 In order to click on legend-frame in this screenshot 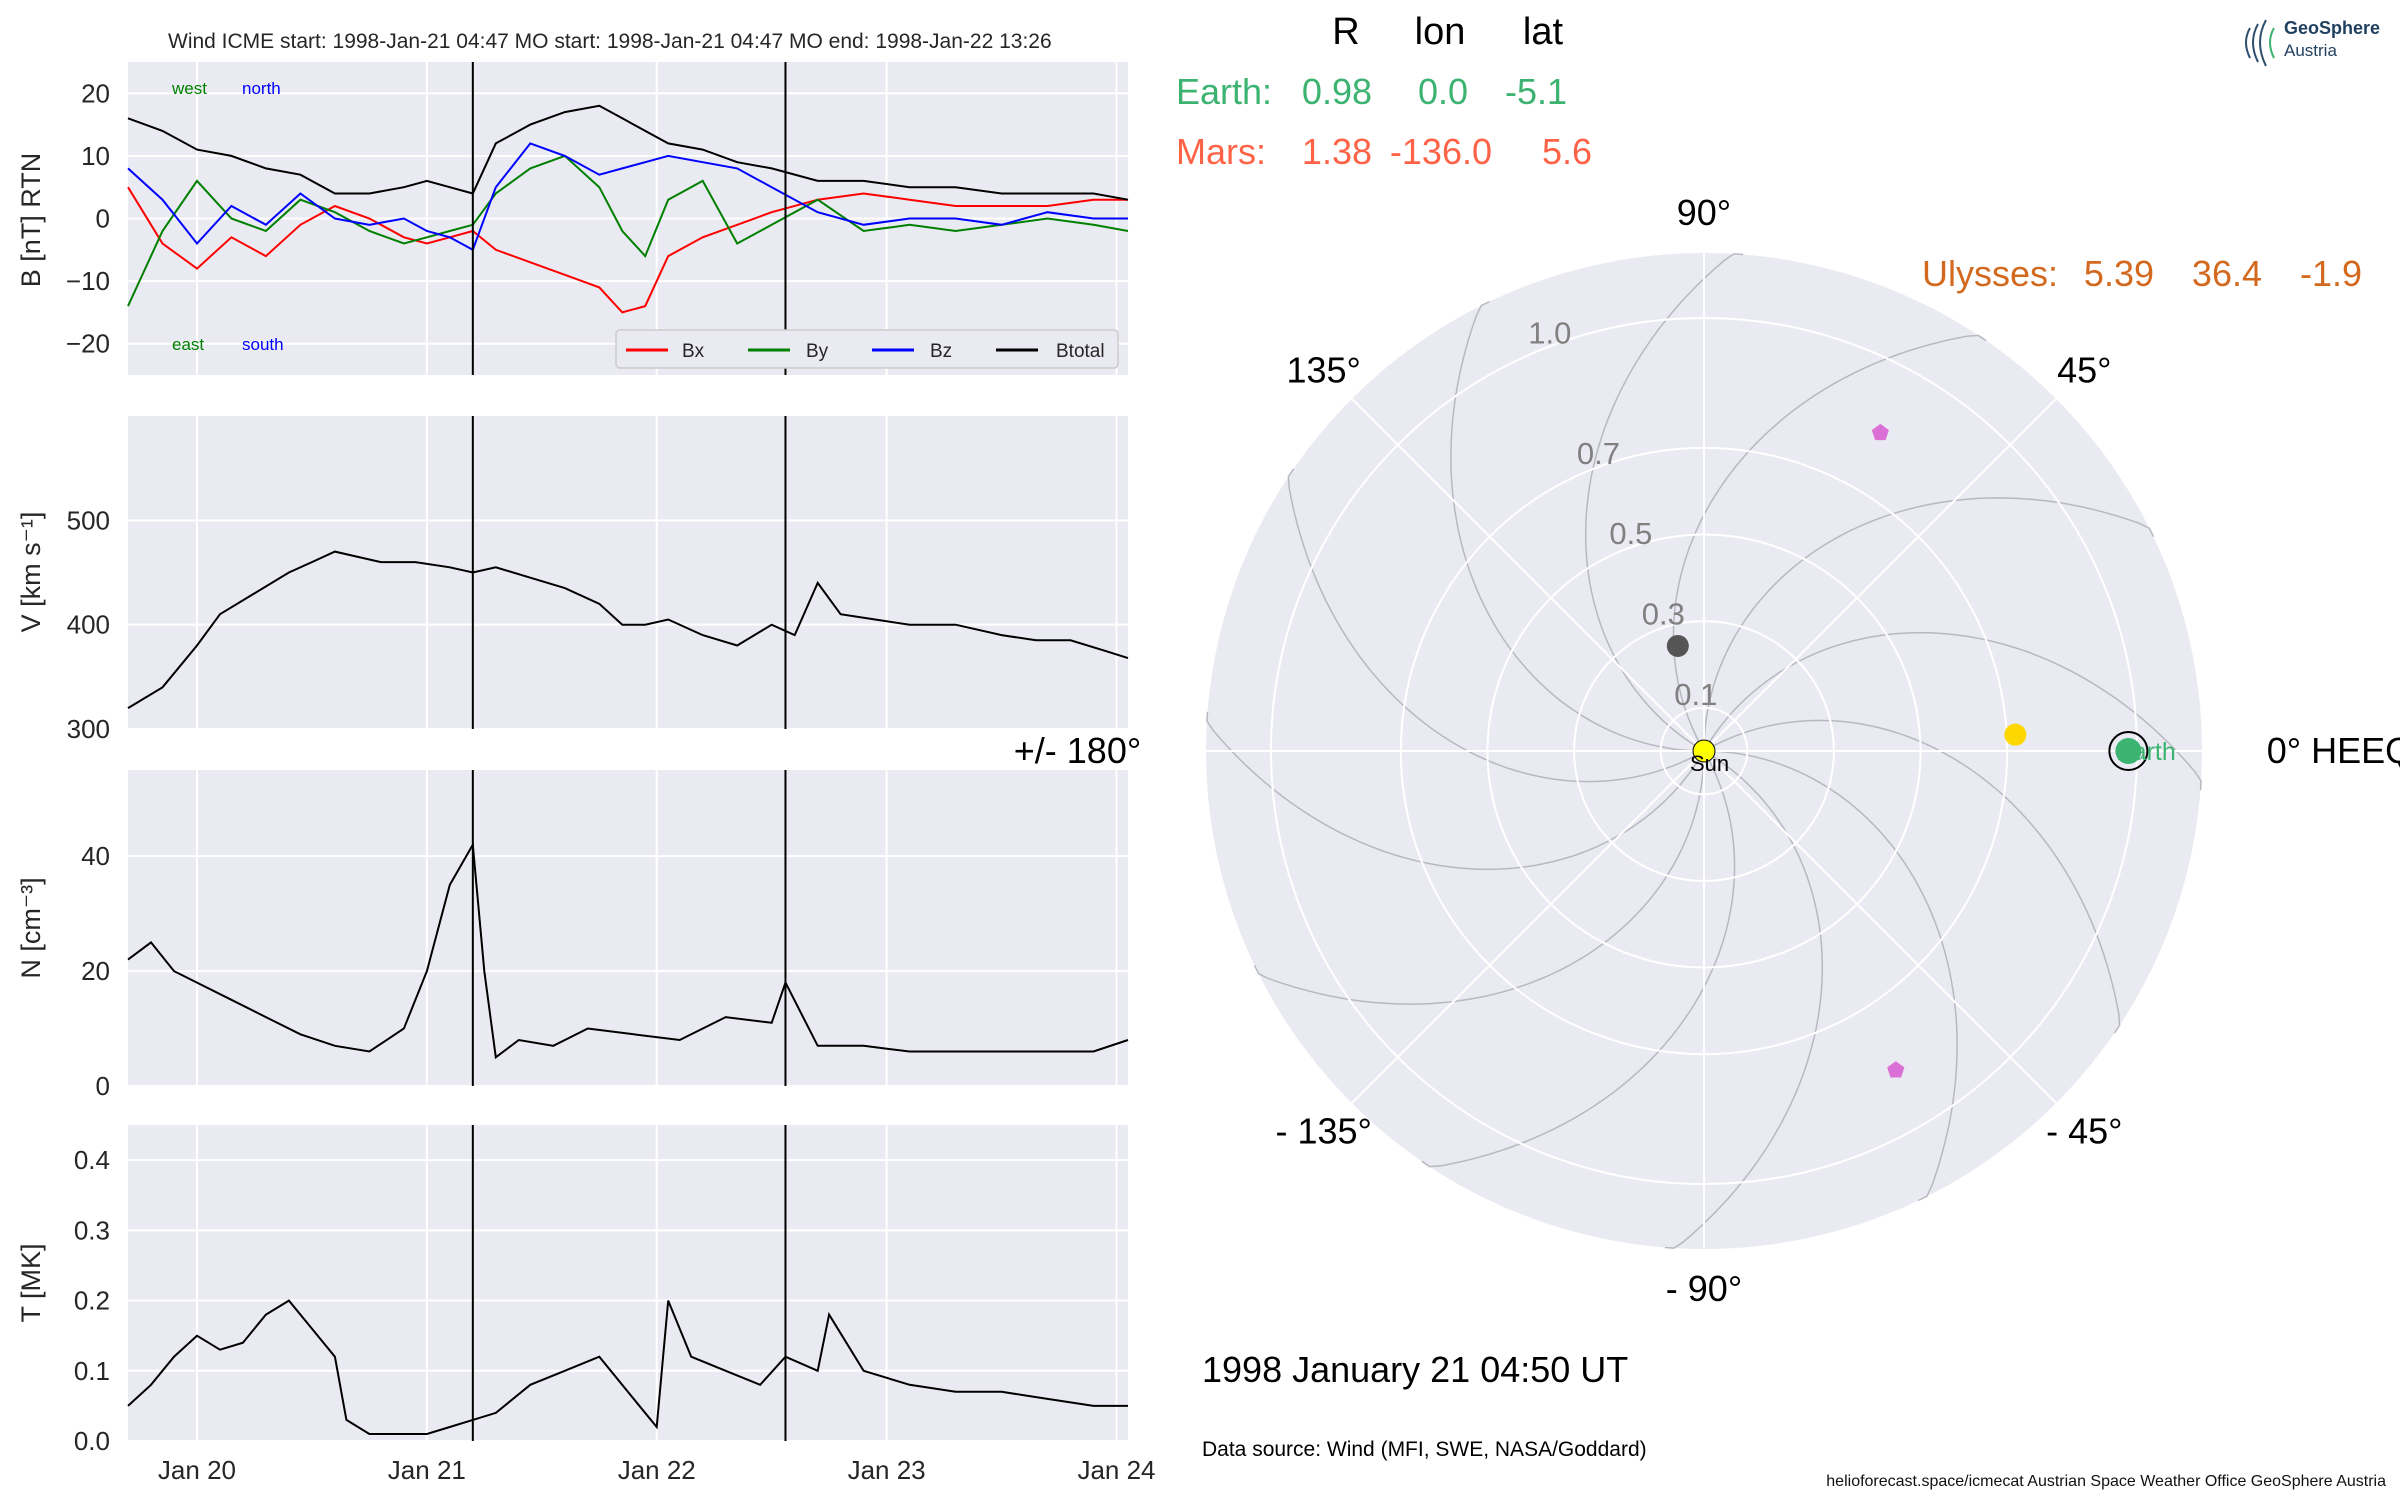, I will do `click(867, 349)`.